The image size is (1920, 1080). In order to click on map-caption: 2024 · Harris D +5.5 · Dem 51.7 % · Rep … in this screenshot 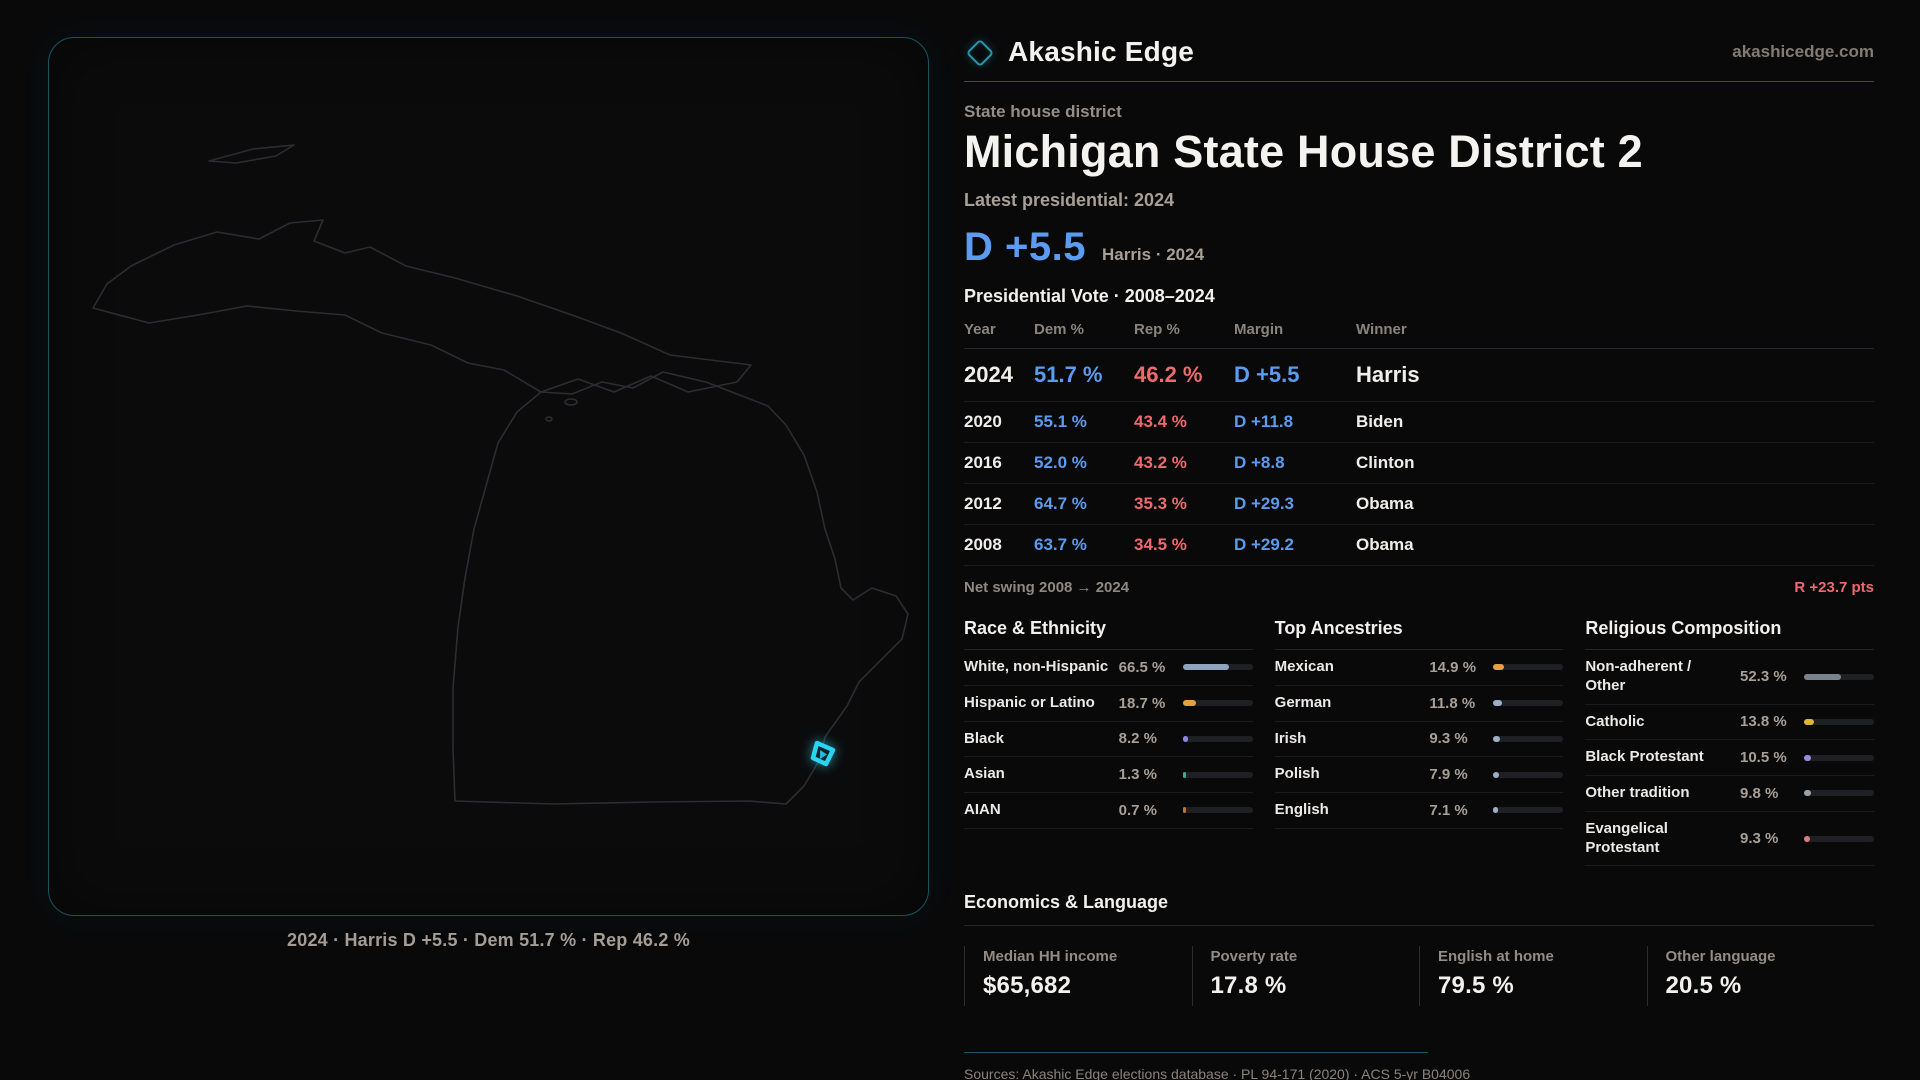, I will do `click(488, 940)`.